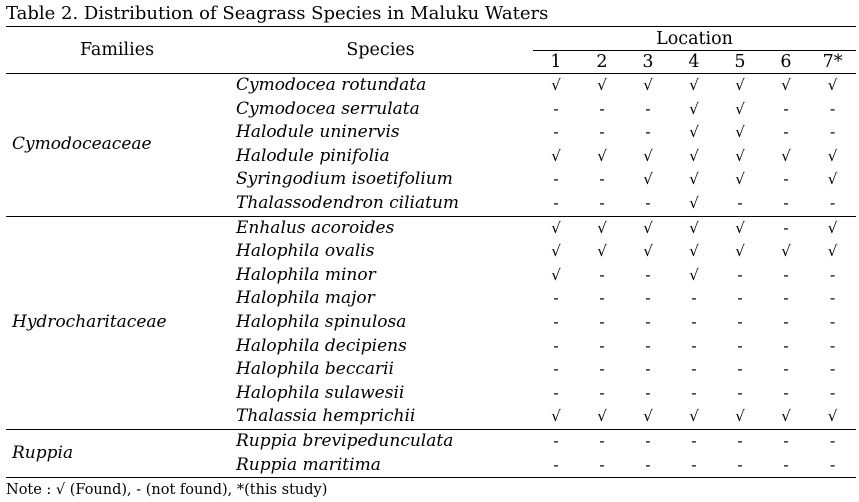  I want to click on species-cell: Halophila major, so click(305, 298).